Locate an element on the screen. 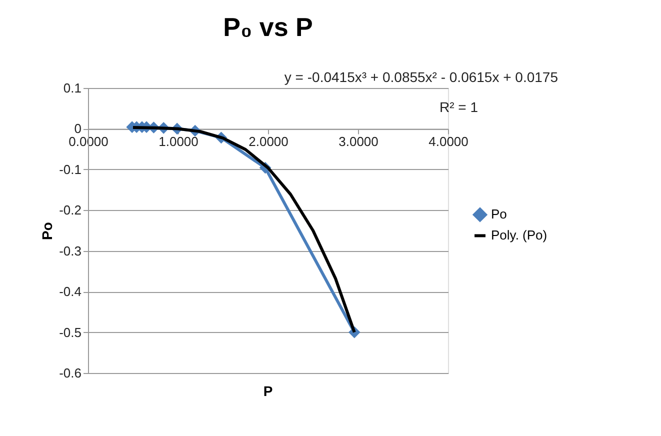 This screenshot has width=661, height=436. y-tick-label: -0.6 is located at coordinates (70, 373).